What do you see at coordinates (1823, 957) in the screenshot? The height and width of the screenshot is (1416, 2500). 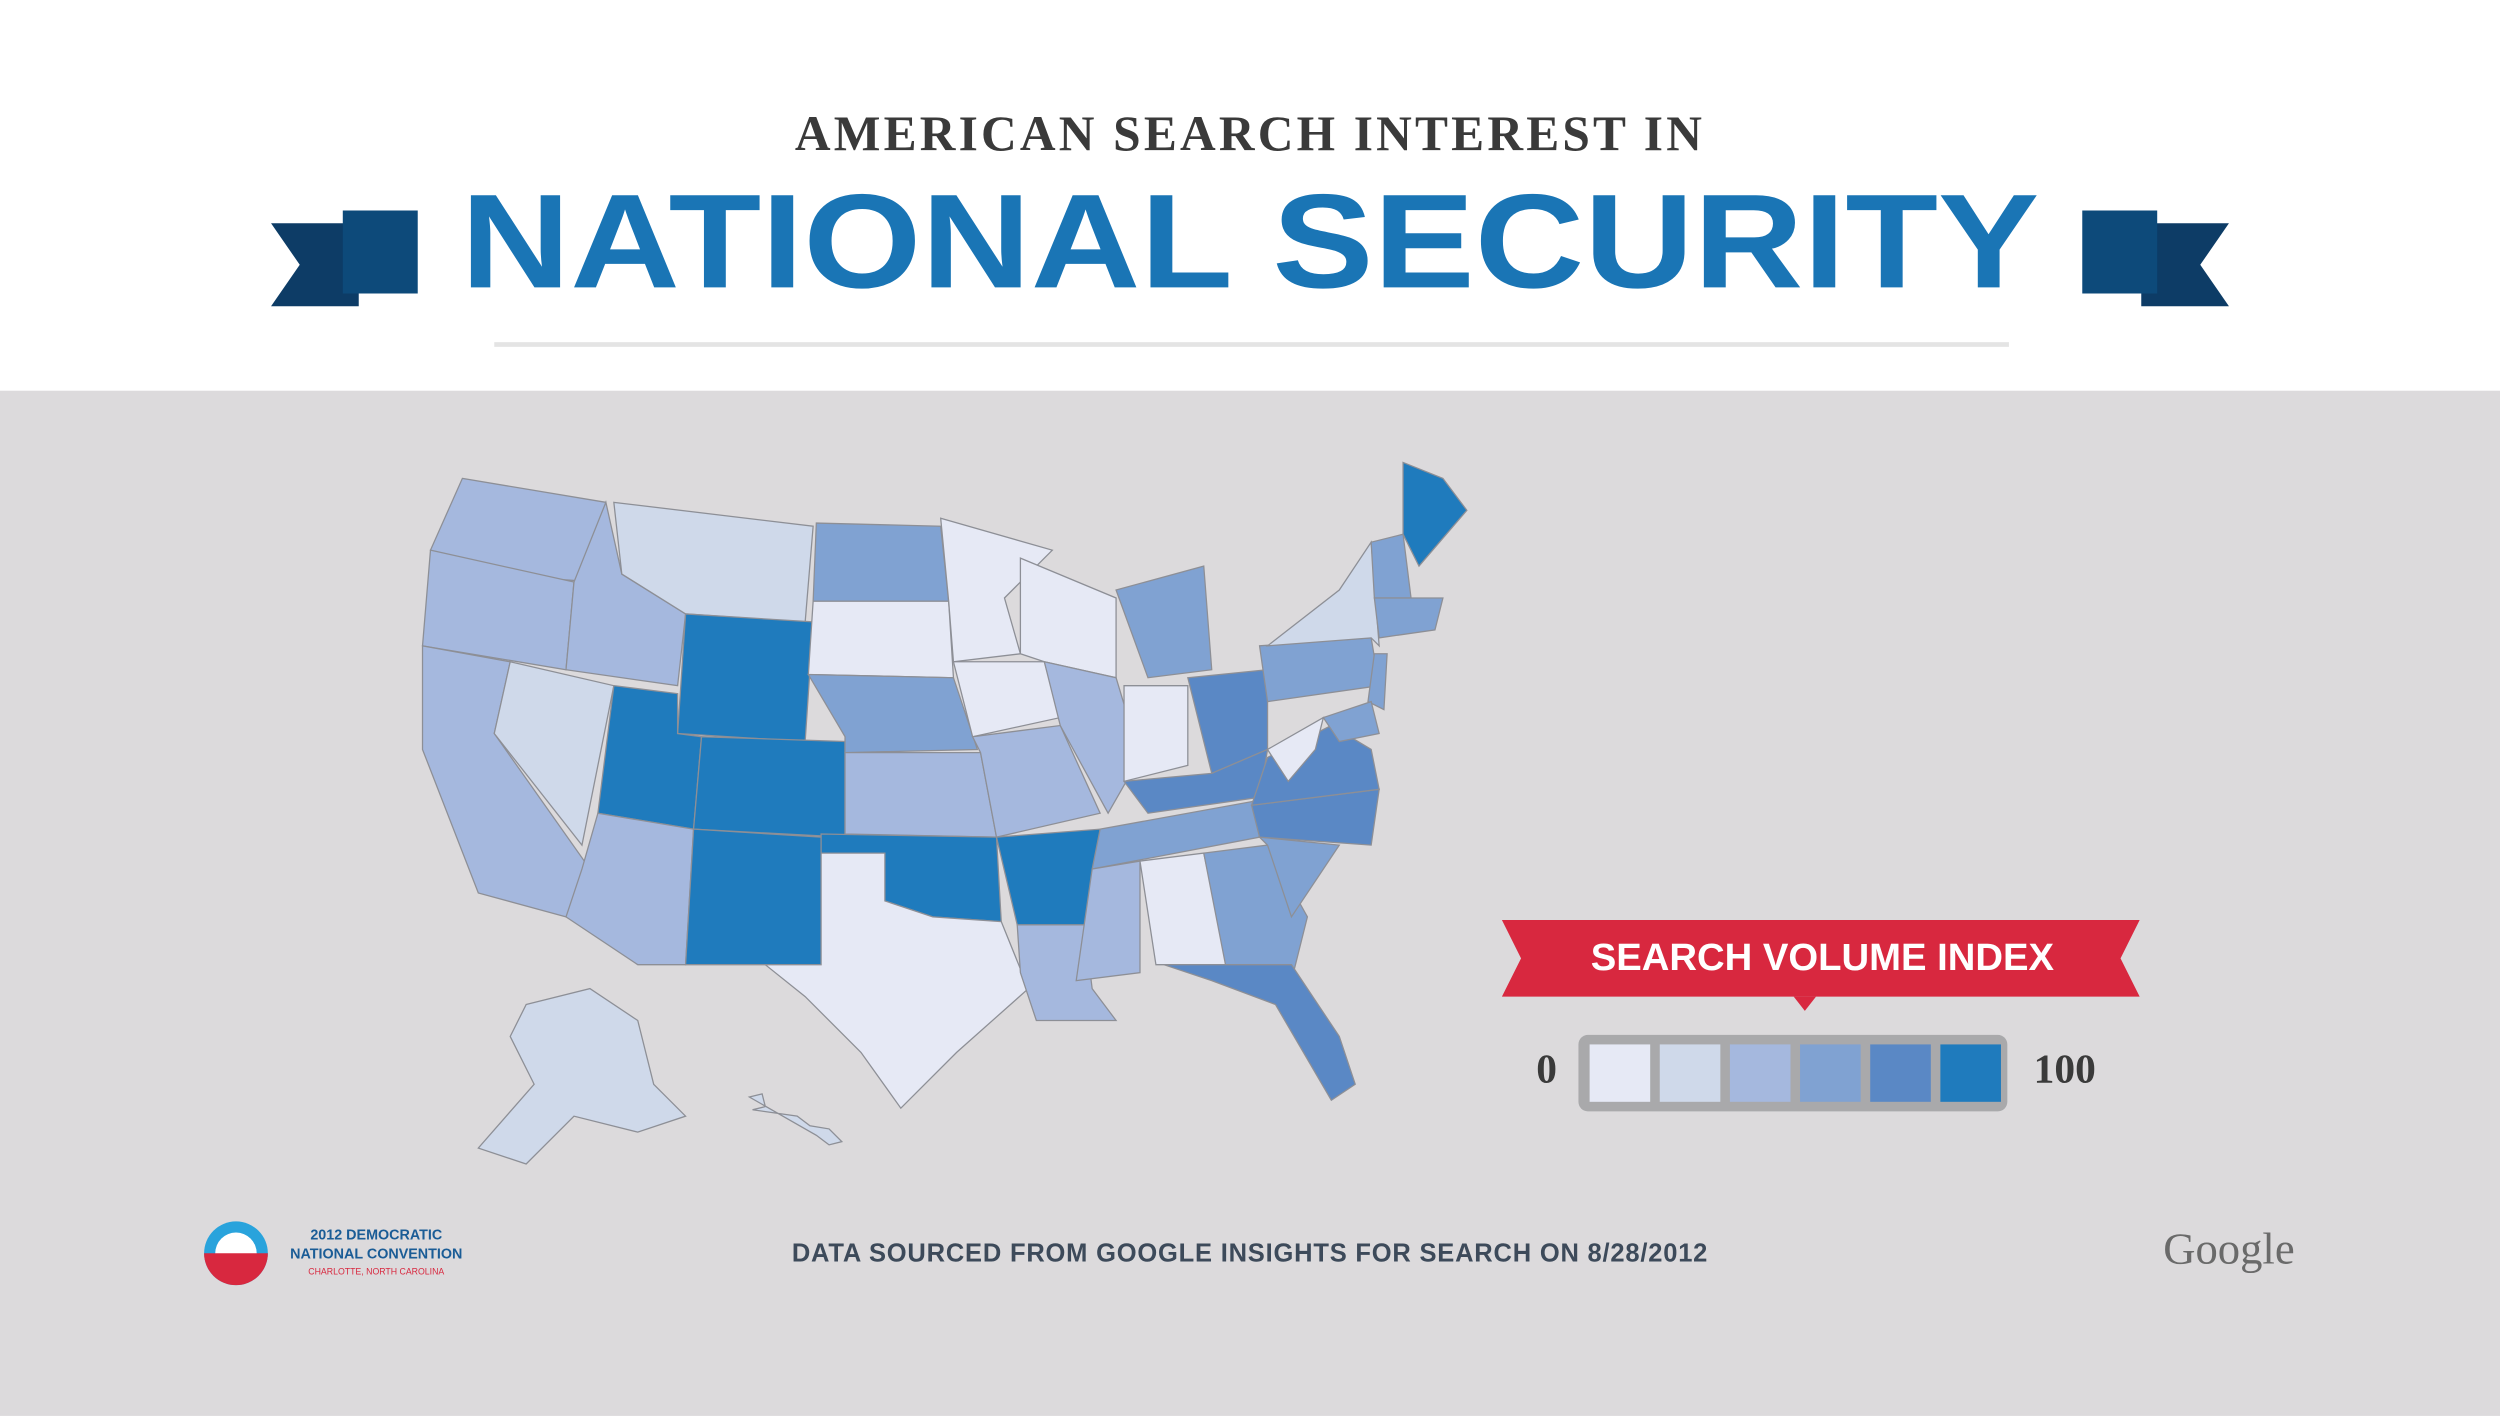 I see `legend-title: SEARCH VOLUME INDEX` at bounding box center [1823, 957].